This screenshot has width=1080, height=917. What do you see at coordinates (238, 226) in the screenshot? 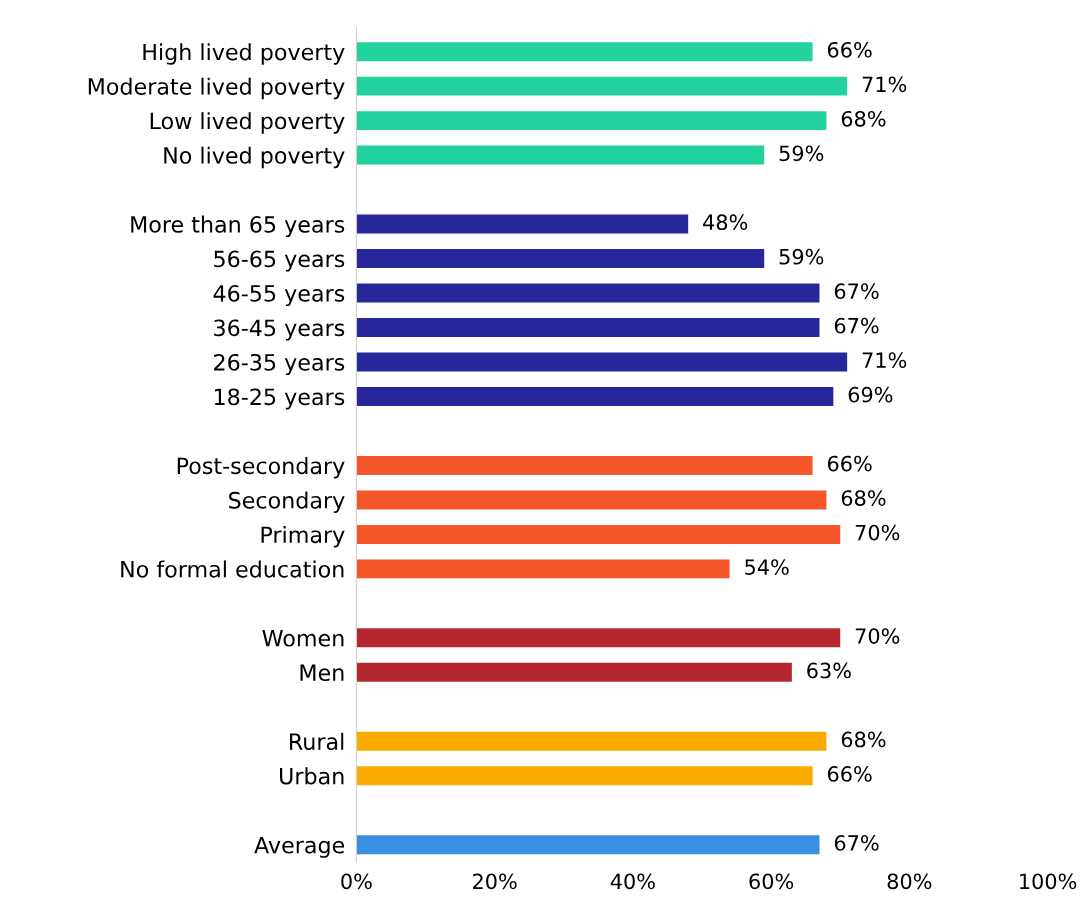
I see `y-tick-label: More than 65 years` at bounding box center [238, 226].